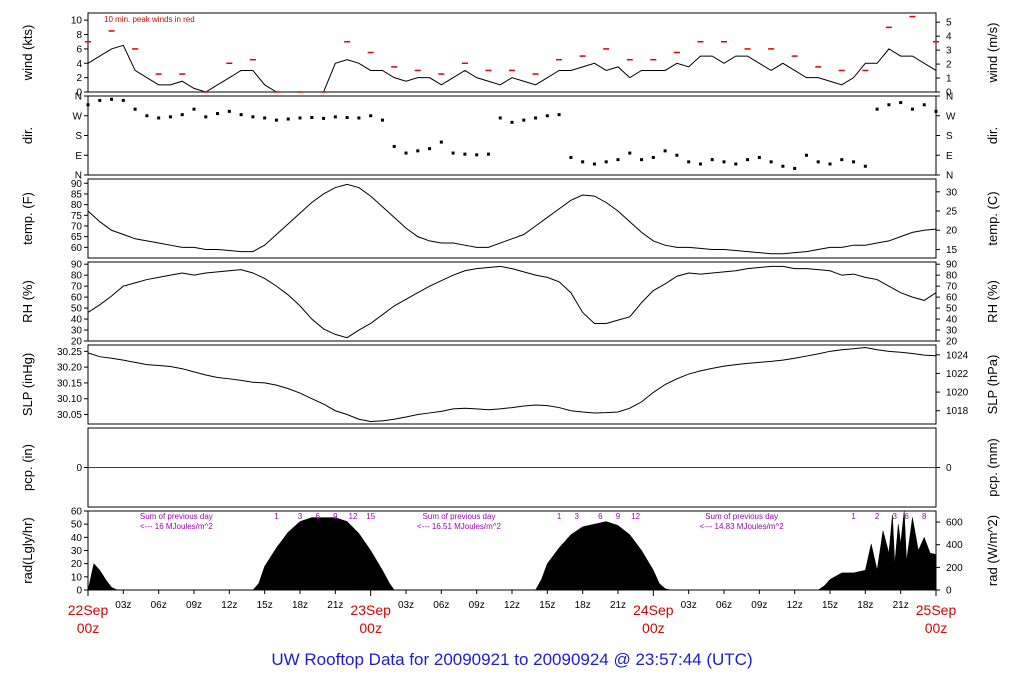 The image size is (1024, 700). I want to click on rad-hour-marker: 2, so click(877, 516).